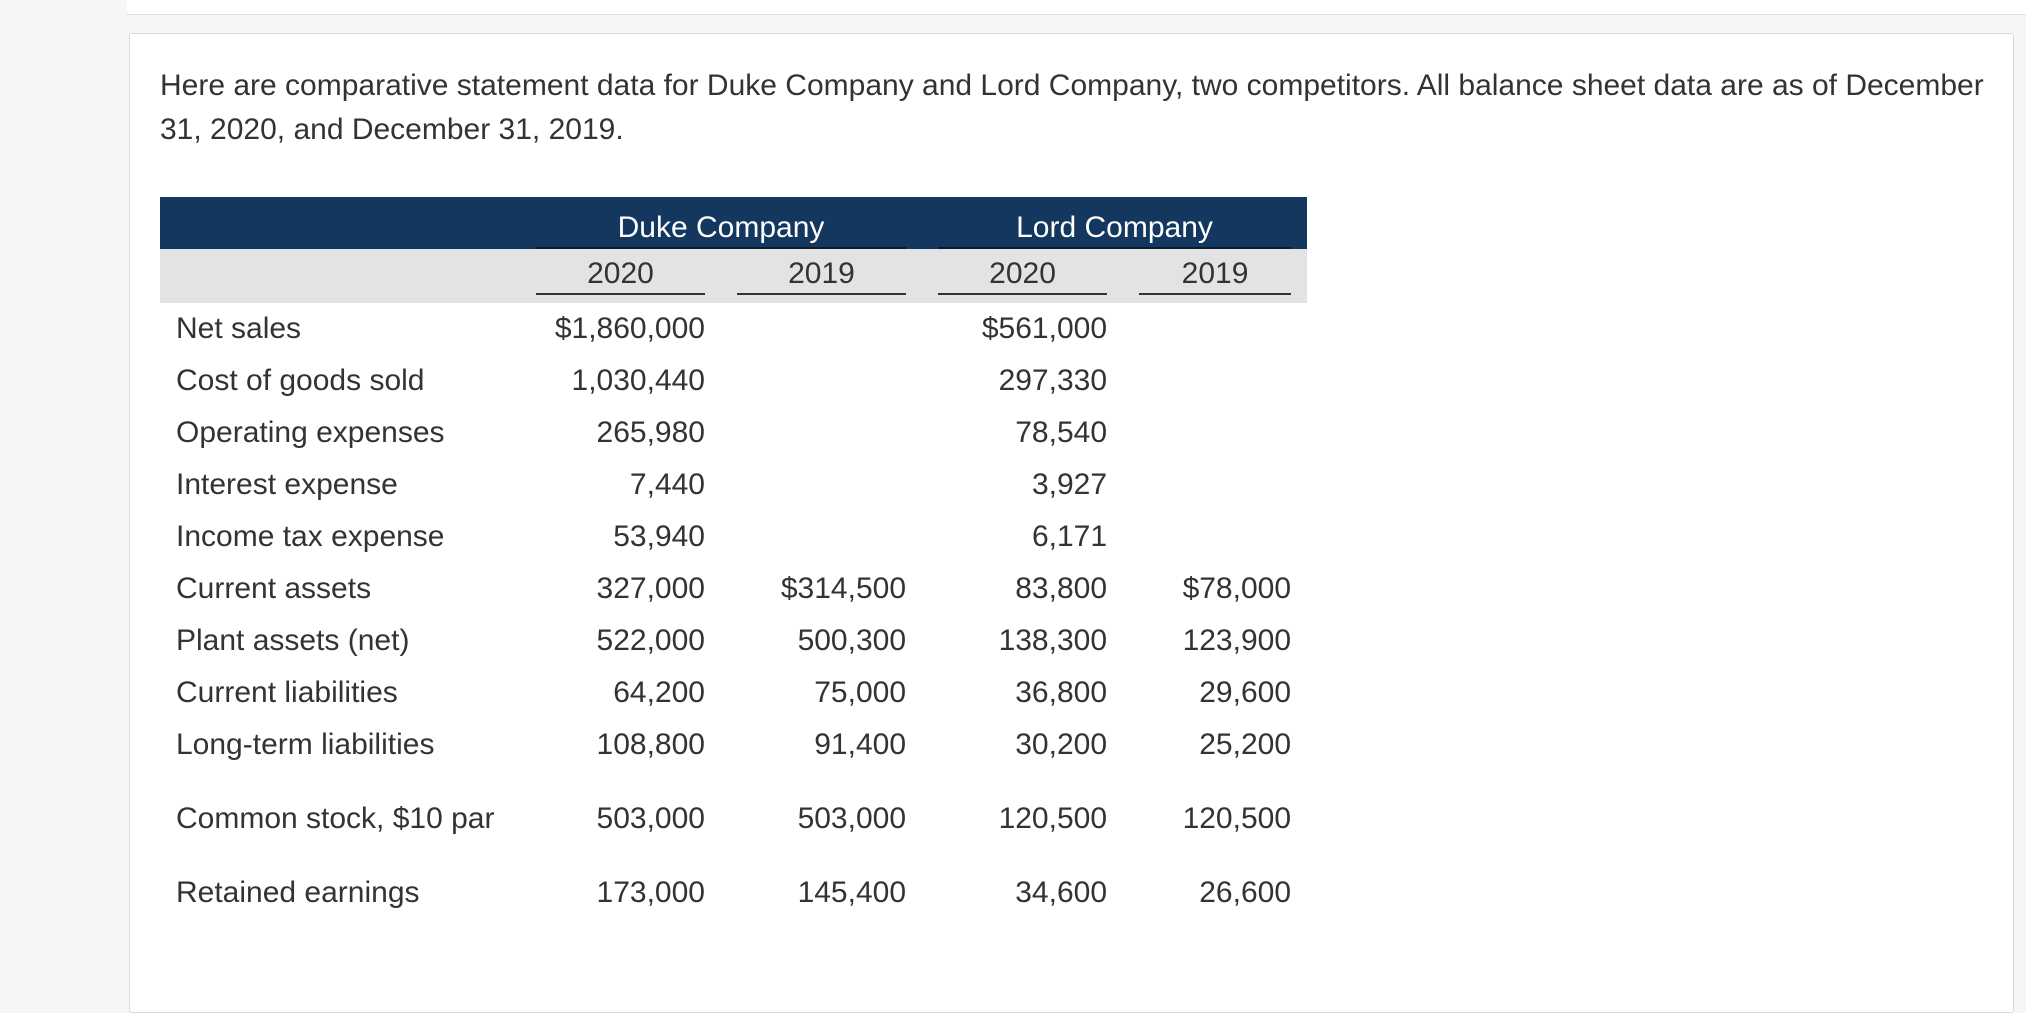 Image resolution: width=2026 pixels, height=1013 pixels. What do you see at coordinates (852, 640) in the screenshot?
I see `cell-value: 500,300` at bounding box center [852, 640].